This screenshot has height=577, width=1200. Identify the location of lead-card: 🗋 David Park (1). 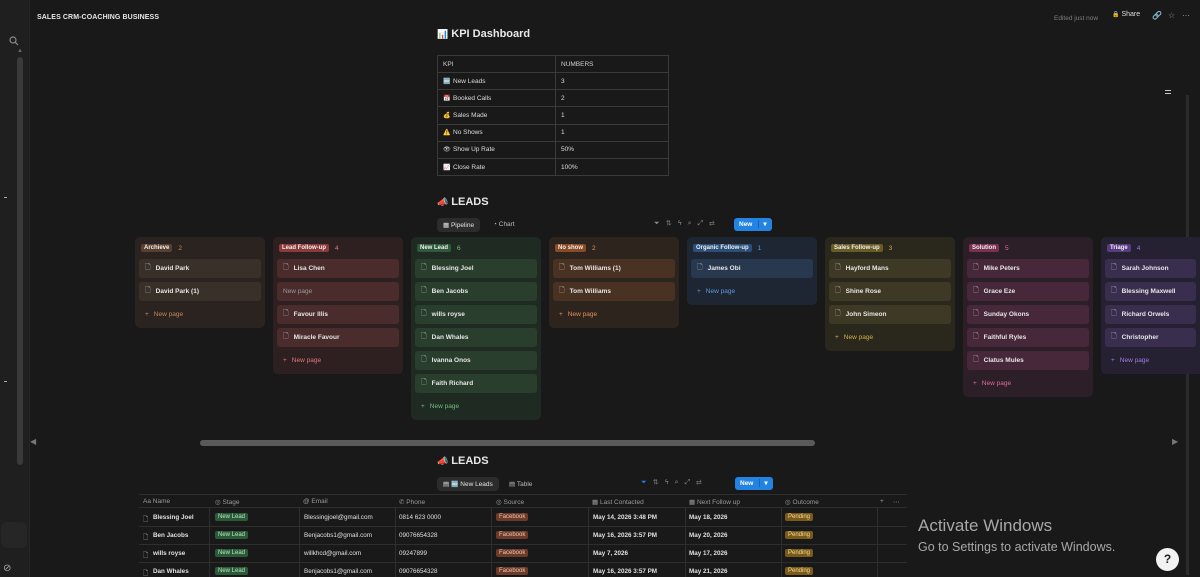
(200, 291).